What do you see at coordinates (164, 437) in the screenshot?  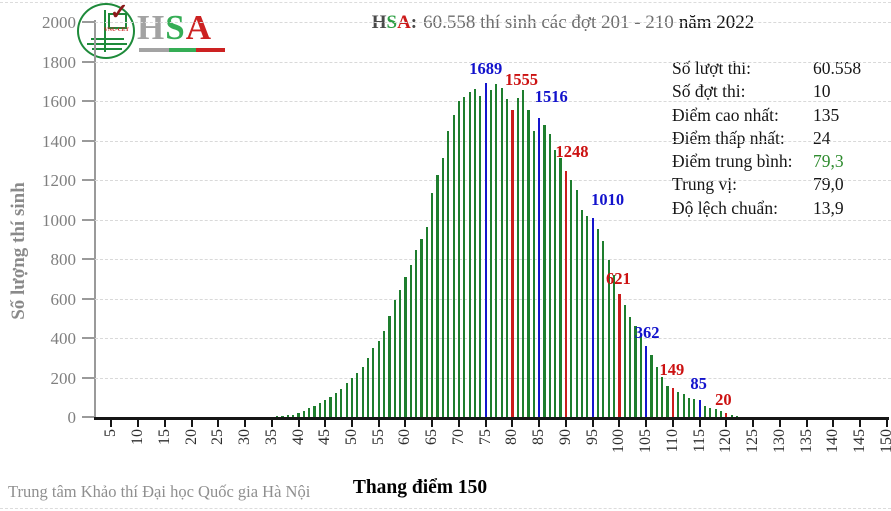 I see `x-tick-label-15: 15` at bounding box center [164, 437].